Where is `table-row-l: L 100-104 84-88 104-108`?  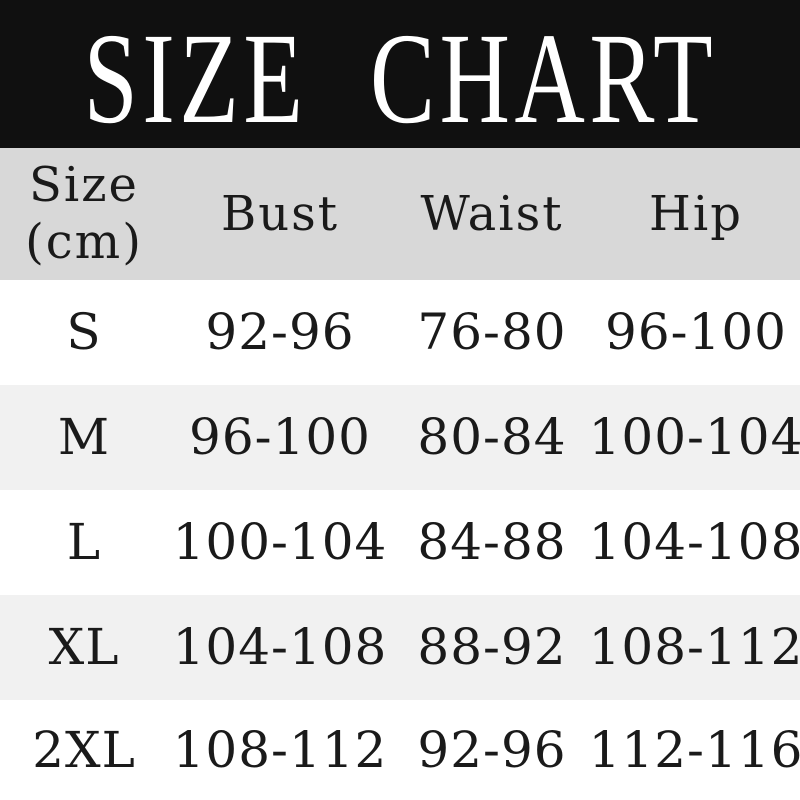
table-row-l: L 100-104 84-88 104-108 is located at coordinates (400, 542).